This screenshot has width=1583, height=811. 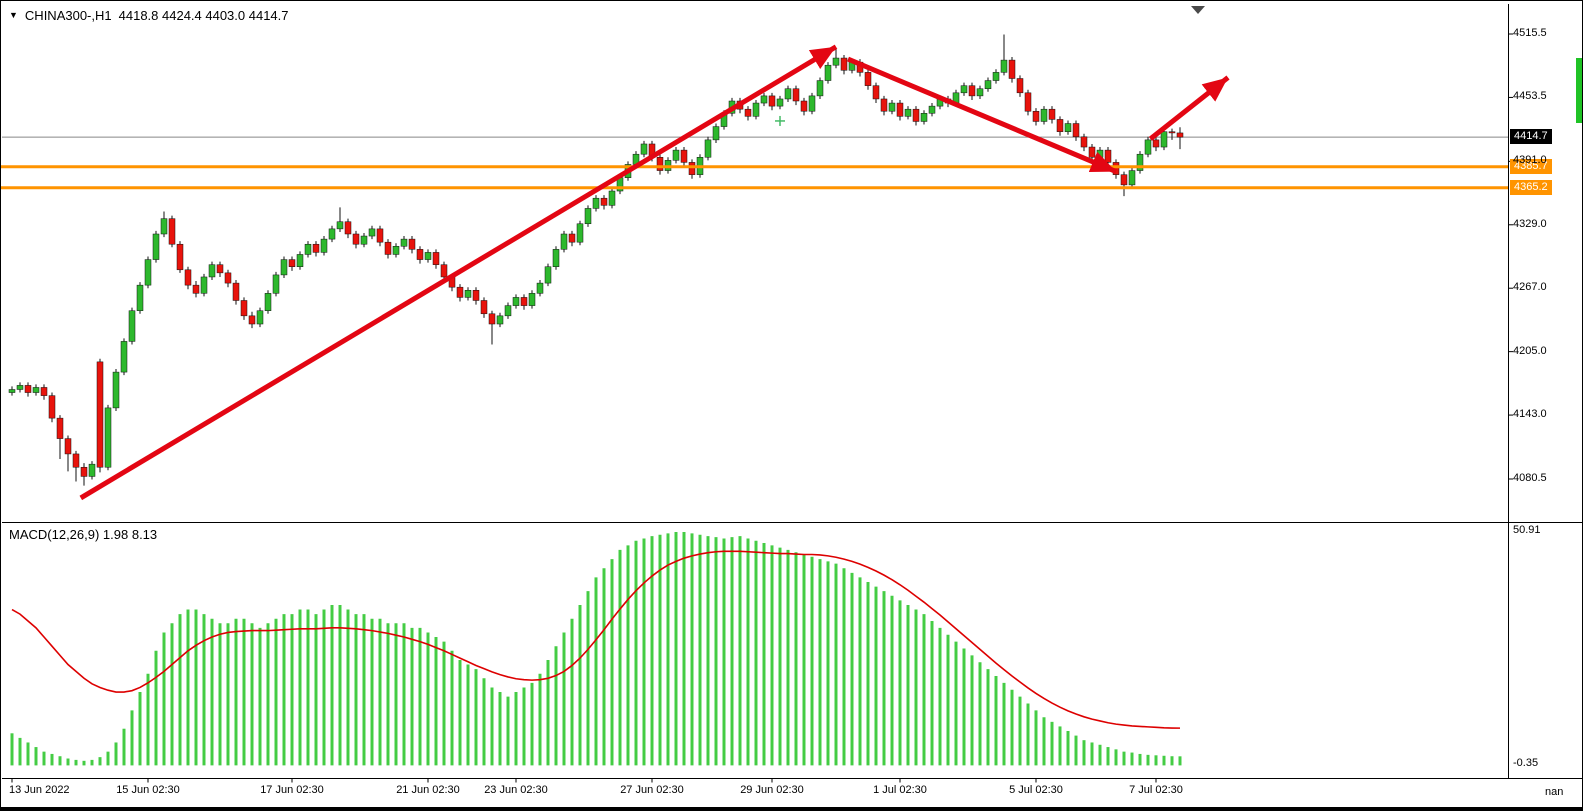 What do you see at coordinates (1554, 792) in the screenshot?
I see `macd-nan-label: nan` at bounding box center [1554, 792].